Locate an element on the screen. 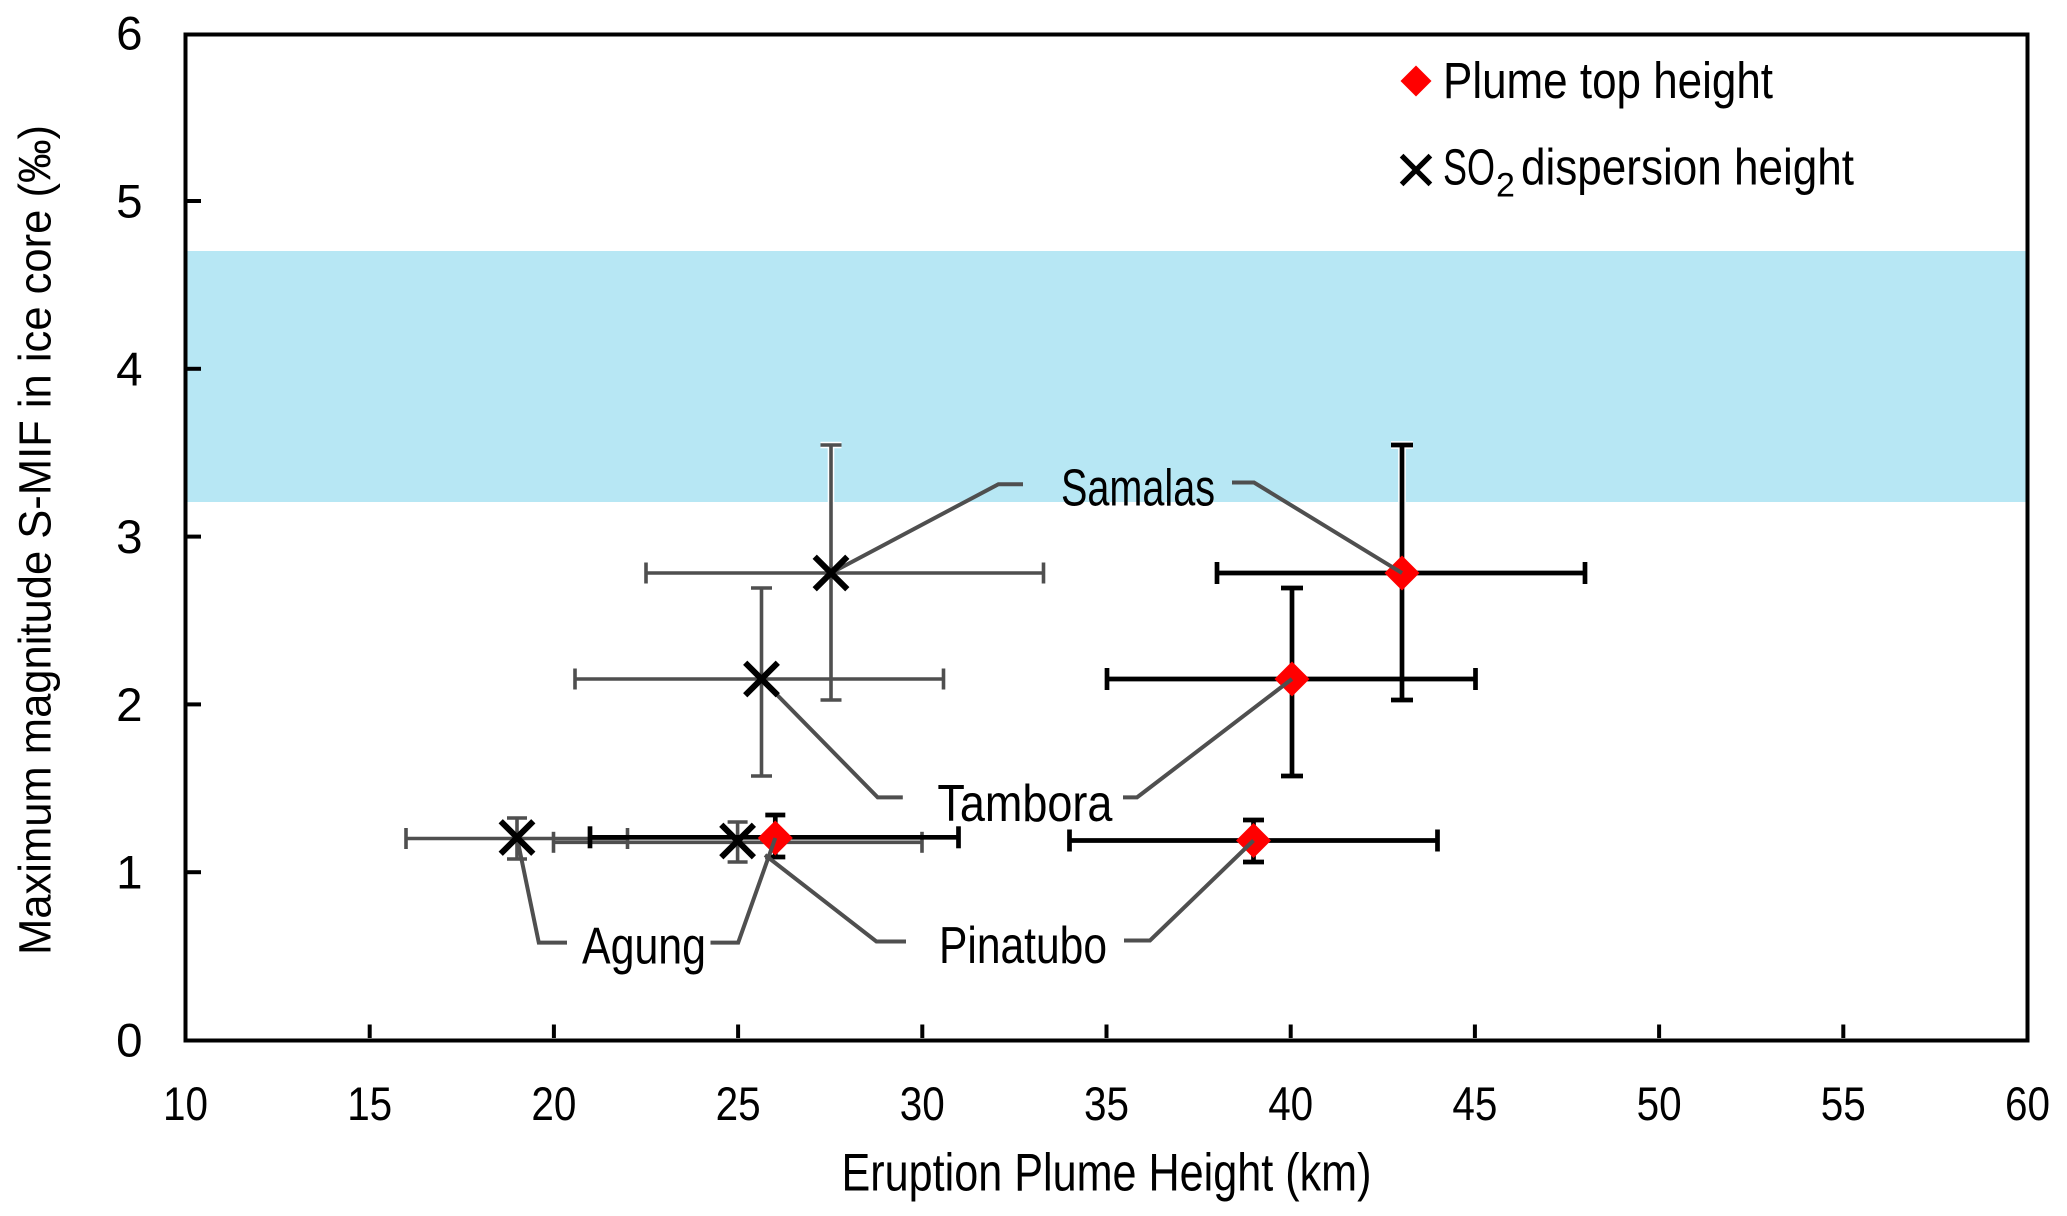 Image resolution: width=2067 pixels, height=1216 pixels. svg-text: 55 is located at coordinates (1843, 1104).